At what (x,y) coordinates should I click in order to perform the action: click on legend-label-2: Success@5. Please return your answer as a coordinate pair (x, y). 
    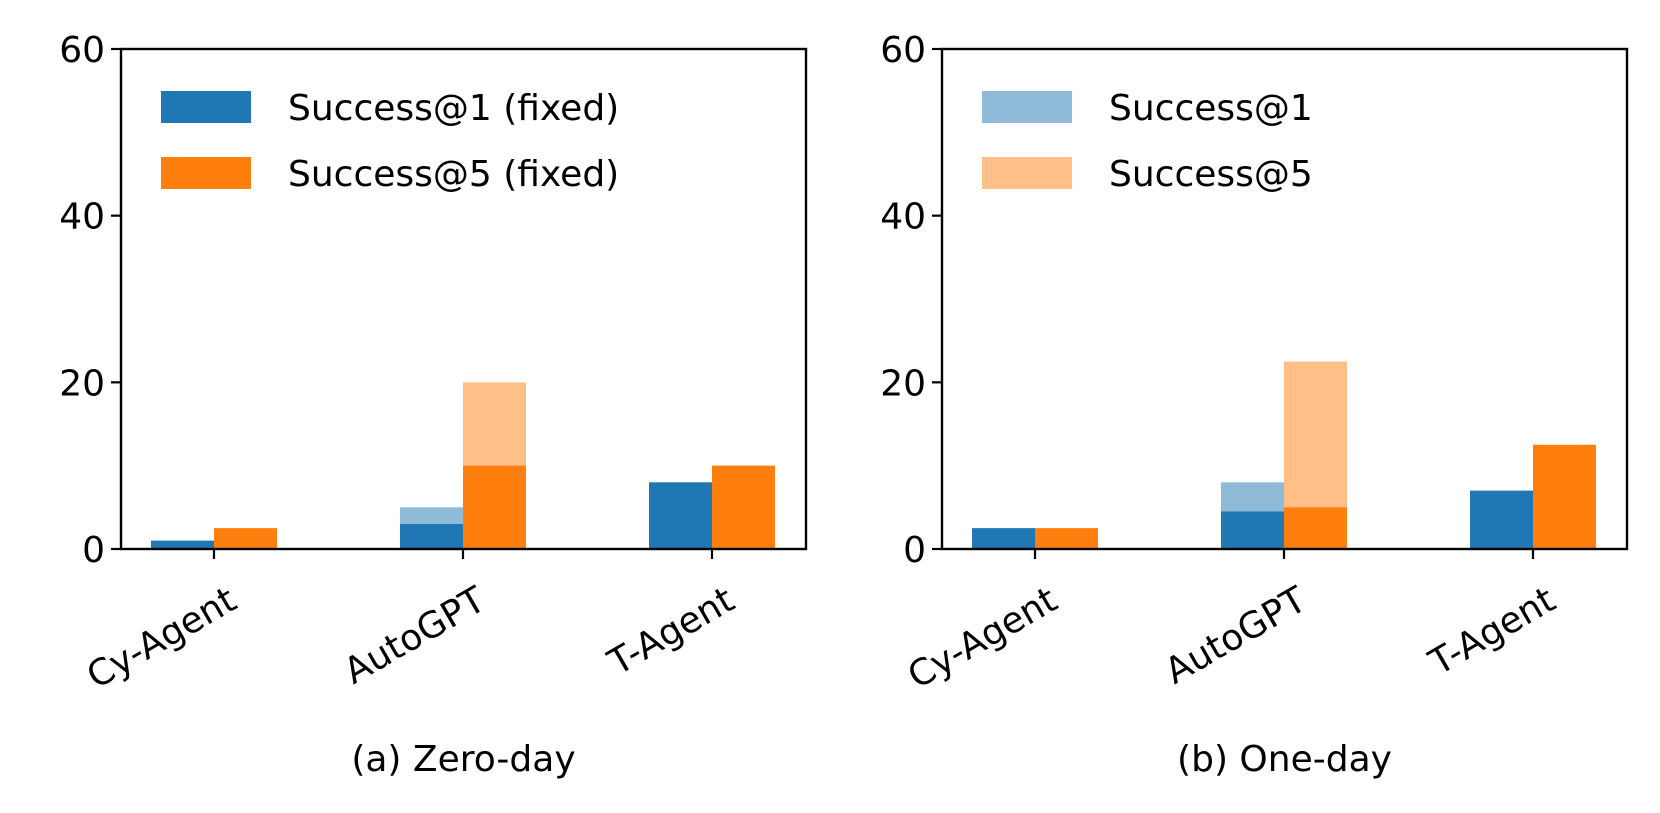
    Looking at the image, I should click on (1211, 174).